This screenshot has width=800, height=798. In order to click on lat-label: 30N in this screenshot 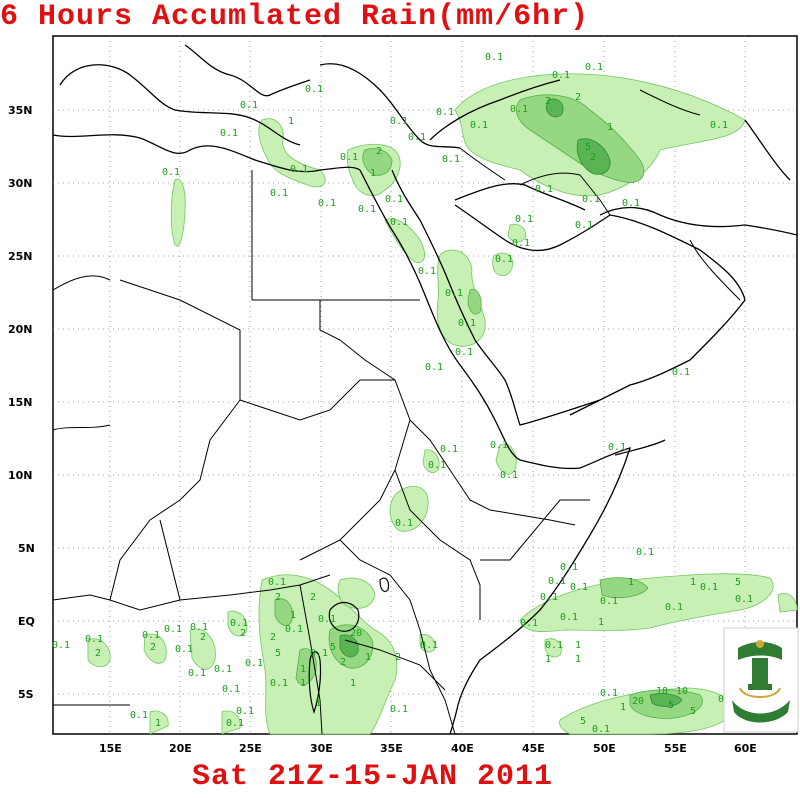, I will do `click(20, 183)`.